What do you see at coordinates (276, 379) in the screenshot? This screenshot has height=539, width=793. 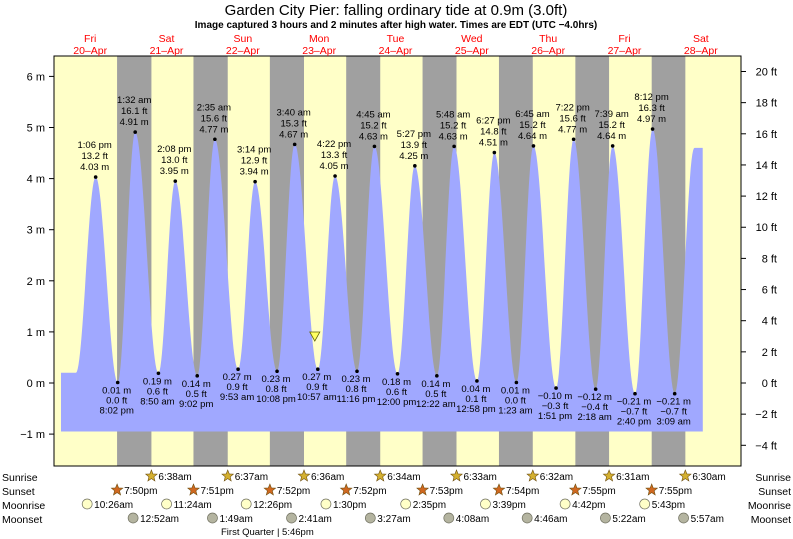 I see `tide-meters: 0.23 m` at bounding box center [276, 379].